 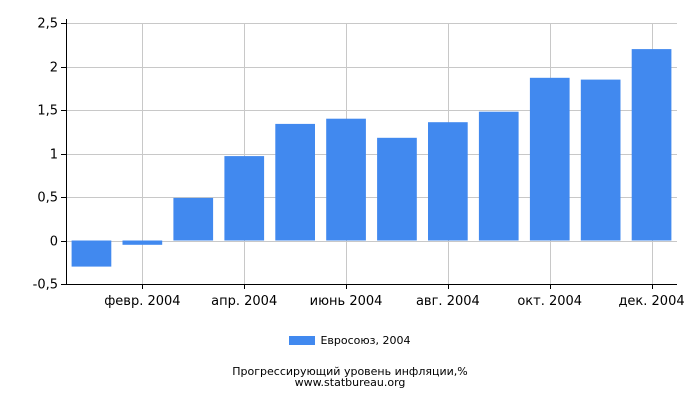 What do you see at coordinates (346, 301) in the screenshot?
I see `x-tick-label: июнь 2004` at bounding box center [346, 301].